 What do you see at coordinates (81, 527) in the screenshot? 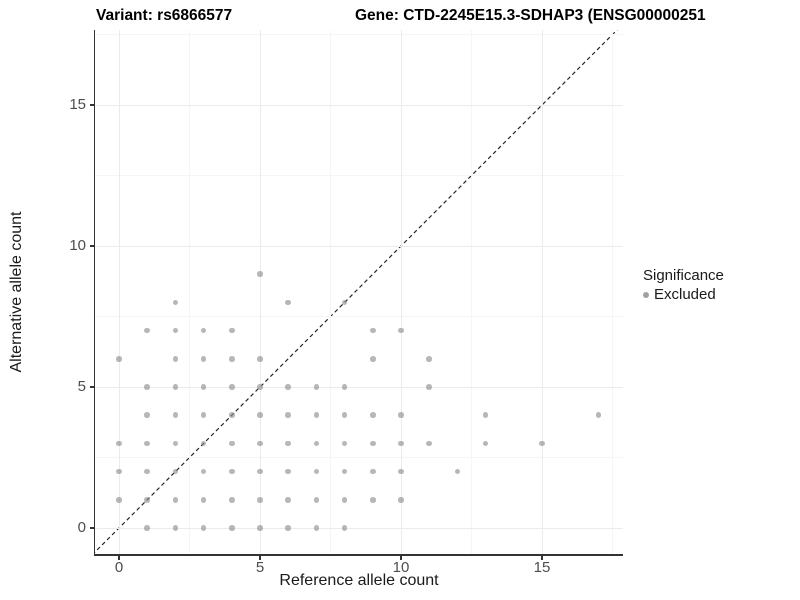
I see `y-tick-label: 0` at bounding box center [81, 527].